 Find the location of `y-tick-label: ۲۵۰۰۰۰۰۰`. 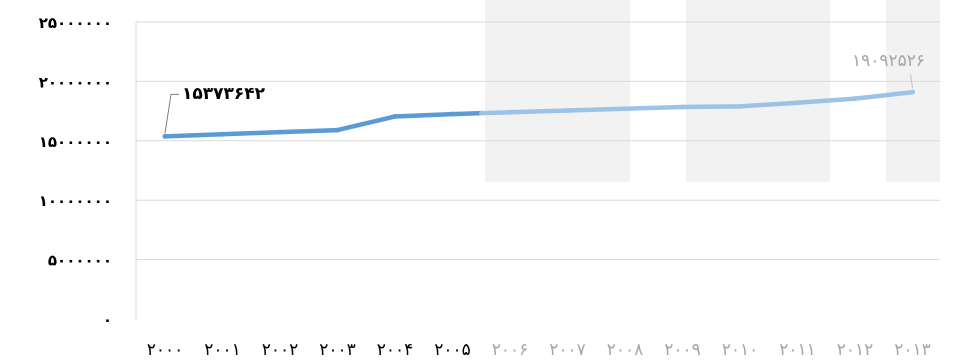

y-tick-label: ۲۵۰۰۰۰۰۰ is located at coordinates (75, 23).